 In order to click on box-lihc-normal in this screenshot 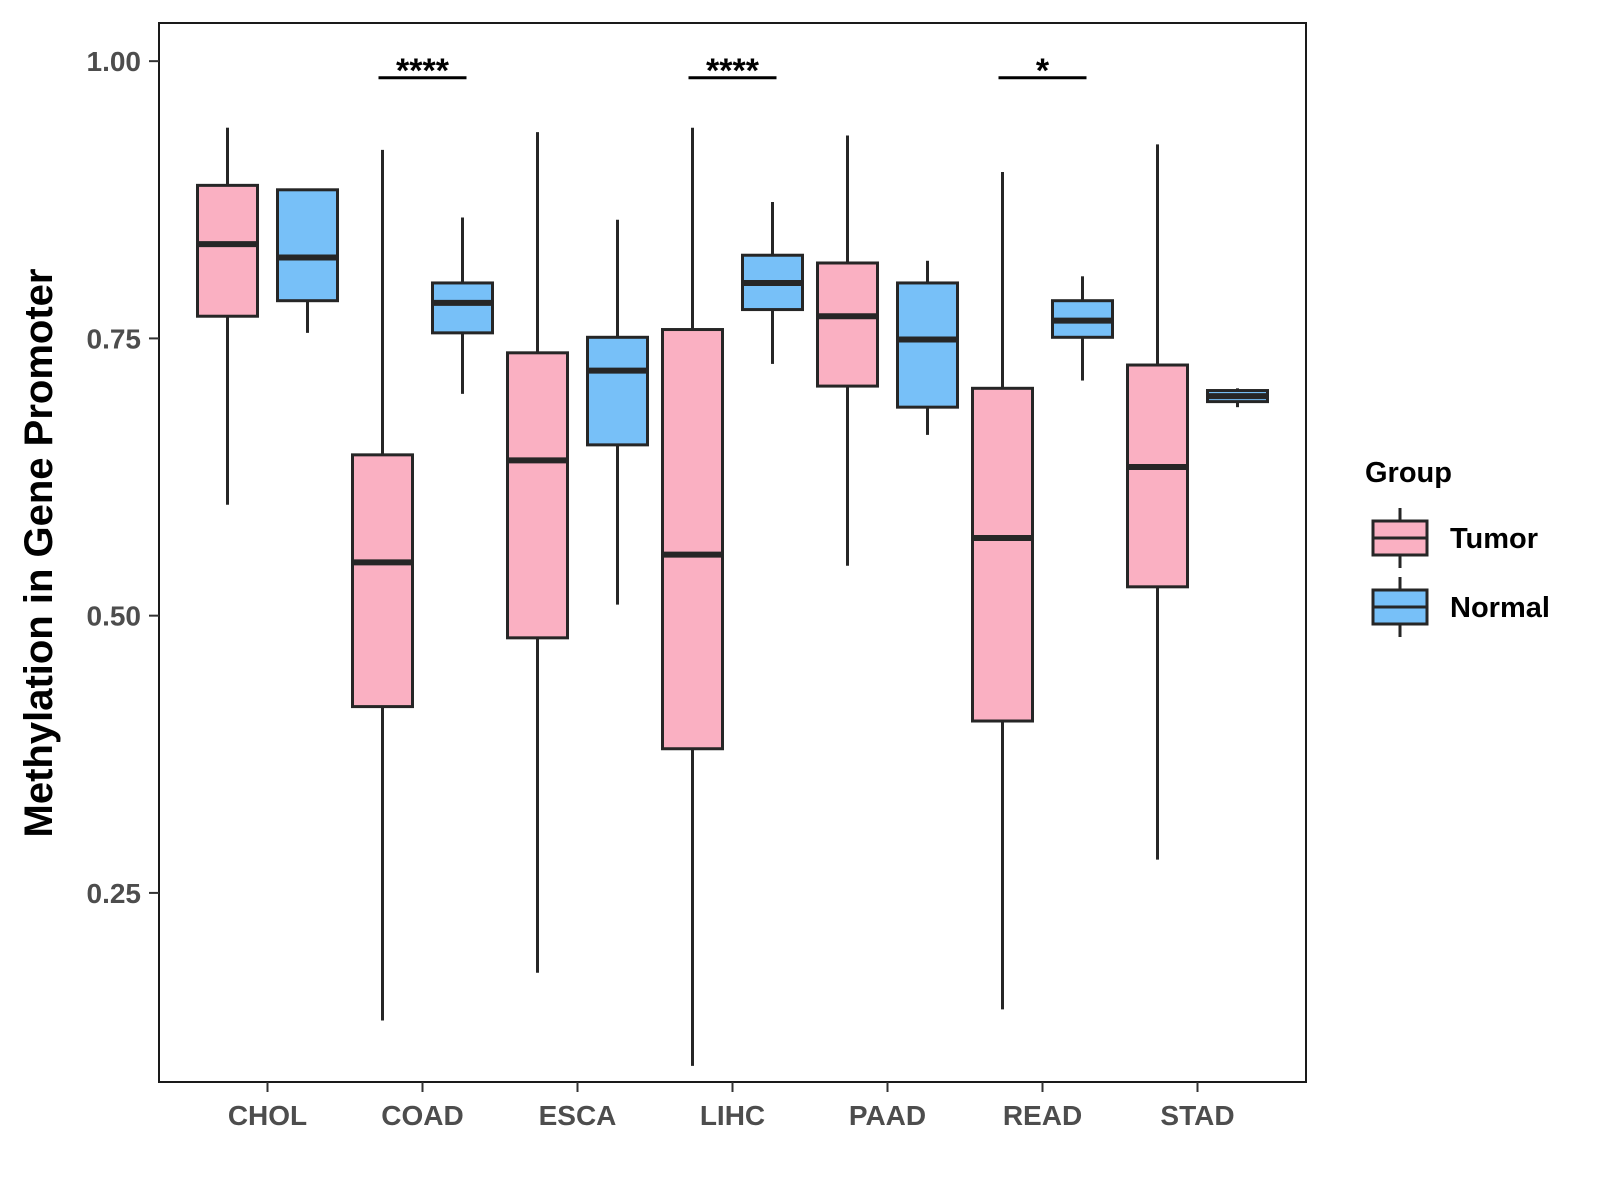, I will do `click(772, 282)`.